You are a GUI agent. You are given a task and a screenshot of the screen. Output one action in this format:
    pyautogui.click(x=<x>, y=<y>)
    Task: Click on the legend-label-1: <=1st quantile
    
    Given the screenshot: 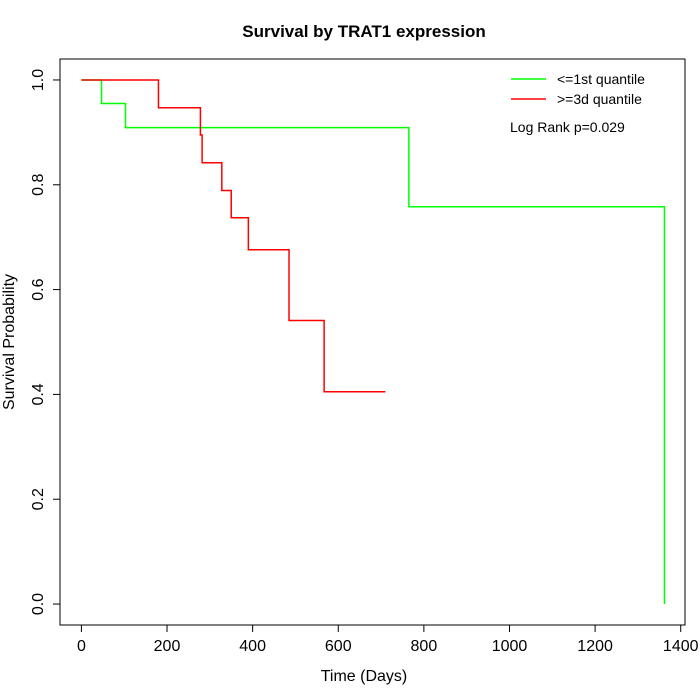 What is the action you would take?
    pyautogui.click(x=601, y=79)
    